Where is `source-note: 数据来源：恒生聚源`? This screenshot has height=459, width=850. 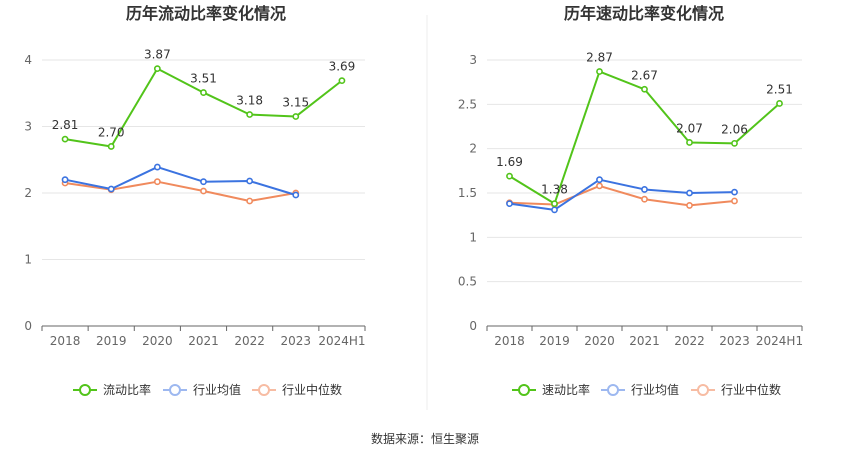 source-note: 数据来源：恒生聚源 is located at coordinates (425, 438).